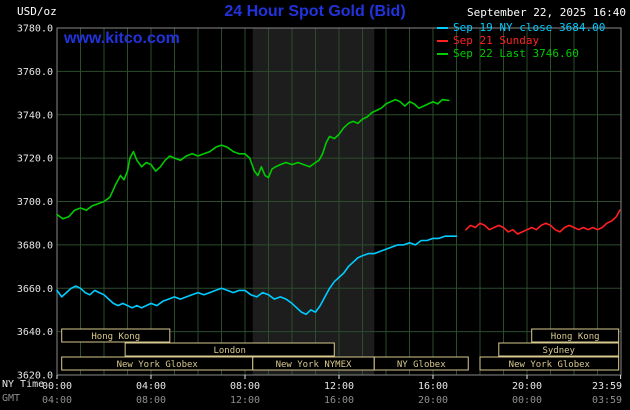 Image resolution: width=630 pixels, height=410 pixels. Describe the element at coordinates (314, 365) in the screenshot. I see `session-label: New York NYMEX` at that location.